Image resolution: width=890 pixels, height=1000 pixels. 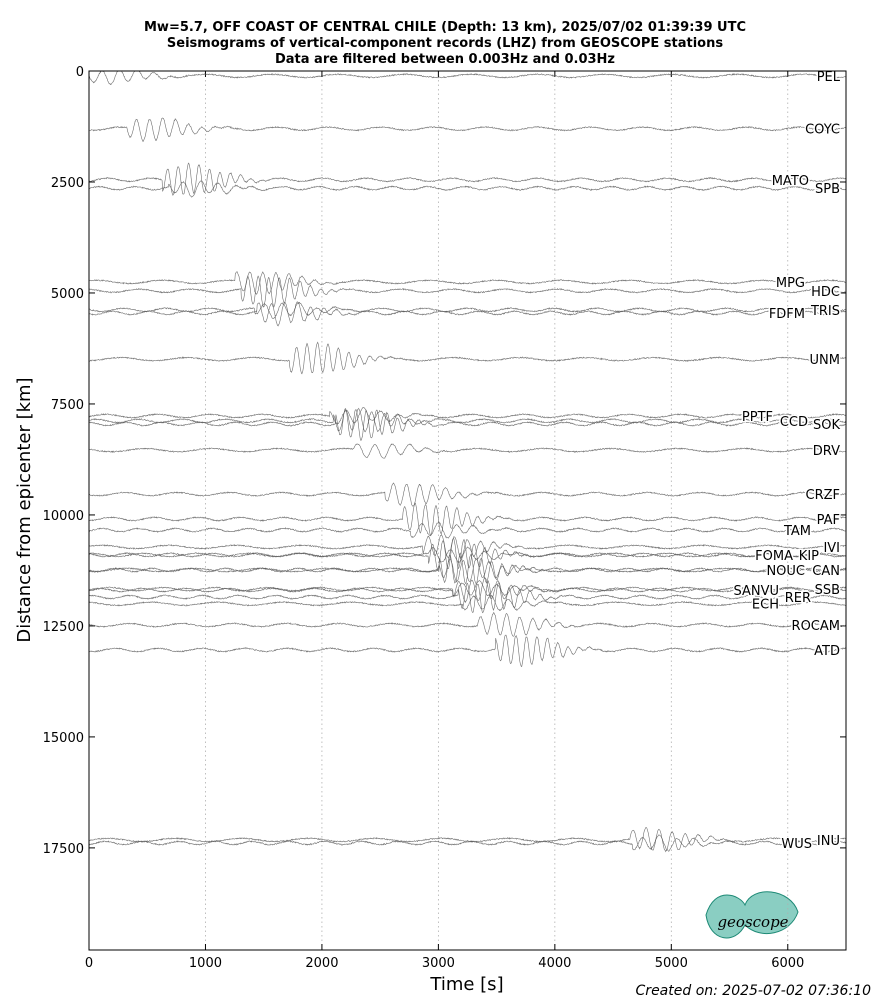 What do you see at coordinates (756, 591) in the screenshot?
I see `station-label: SANVU` at bounding box center [756, 591].